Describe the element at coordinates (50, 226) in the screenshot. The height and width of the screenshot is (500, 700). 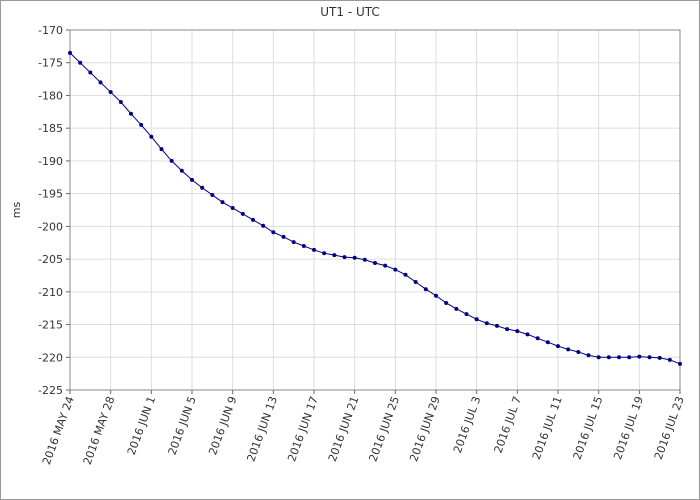
I see `y-tick-label: -200` at that location.